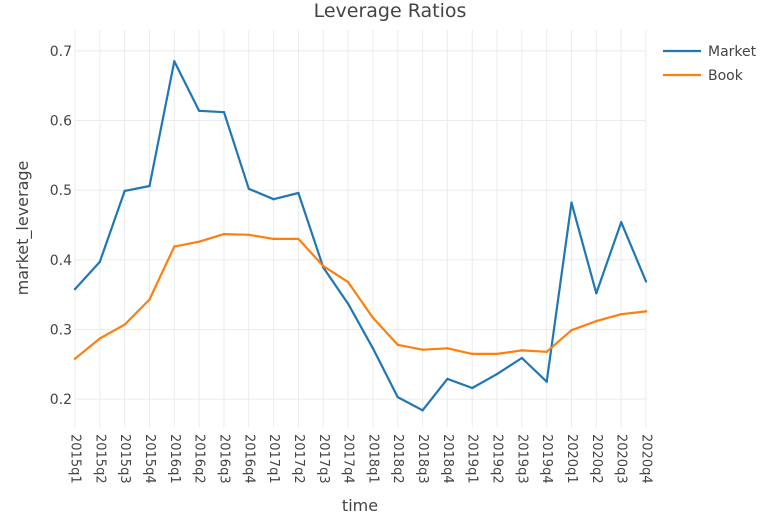 This screenshot has width=777, height=522. Describe the element at coordinates (447, 459) in the screenshot. I see `x-tick-label: 2018q4` at that location.